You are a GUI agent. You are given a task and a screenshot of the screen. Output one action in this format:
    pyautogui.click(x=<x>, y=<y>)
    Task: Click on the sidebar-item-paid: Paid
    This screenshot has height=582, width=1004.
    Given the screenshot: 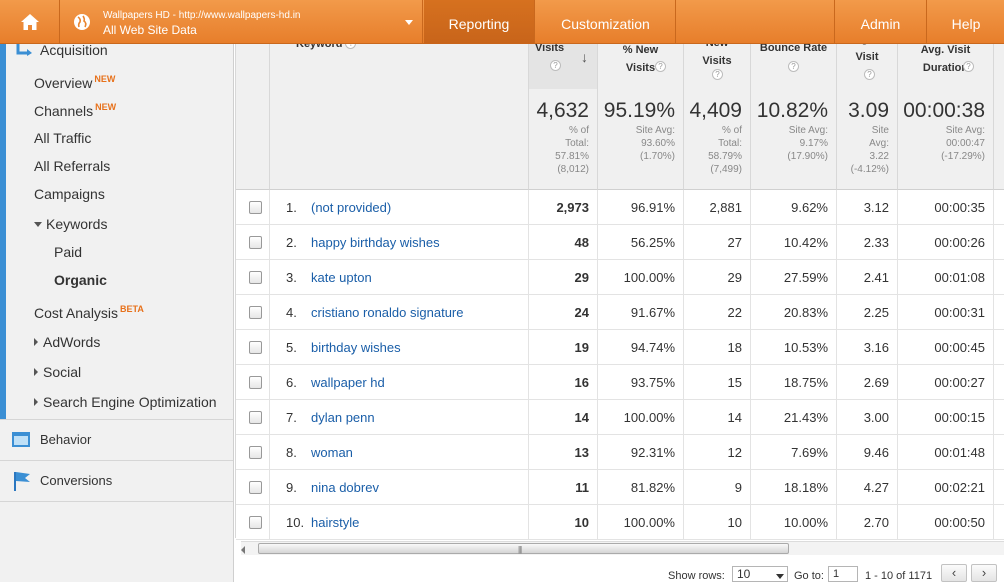 What is the action you would take?
    pyautogui.click(x=68, y=252)
    